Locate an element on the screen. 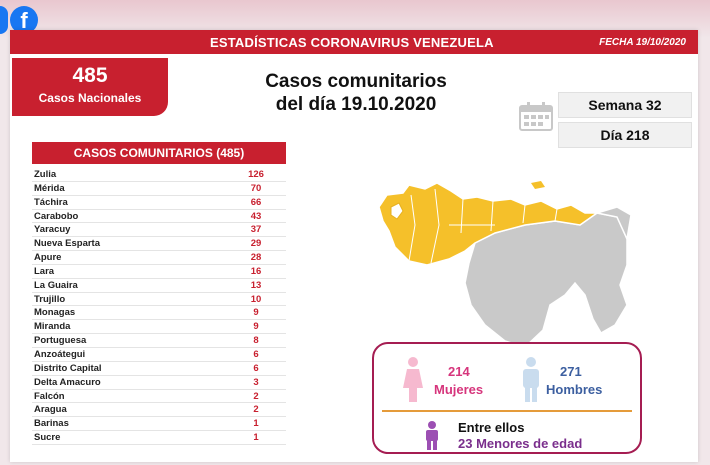  state-cases: 3 is located at coordinates (256, 382).